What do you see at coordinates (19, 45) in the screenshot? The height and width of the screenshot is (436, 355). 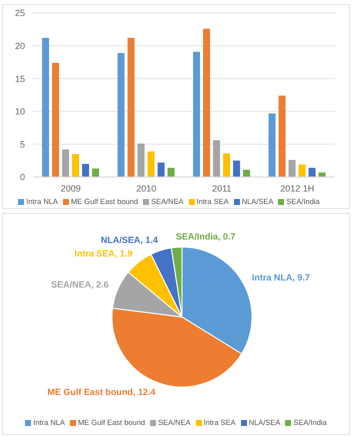 I see `y-tick-label: 20` at bounding box center [19, 45].